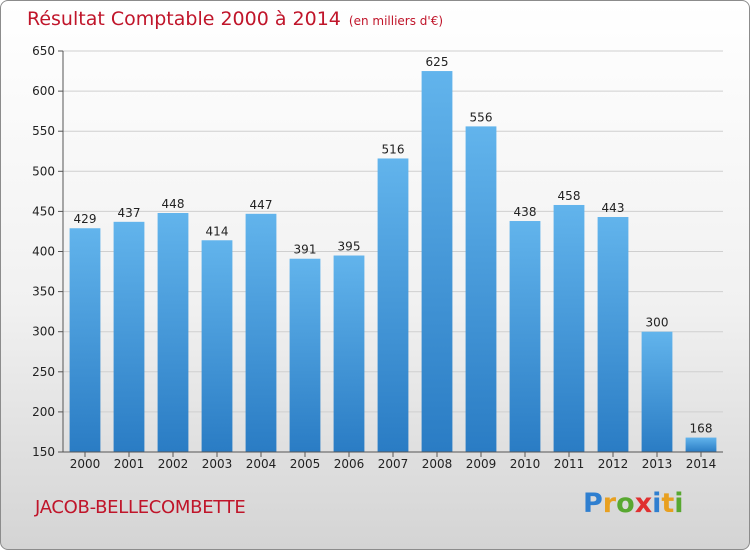  Describe the element at coordinates (261, 205) in the screenshot. I see `data-label: 447` at that location.